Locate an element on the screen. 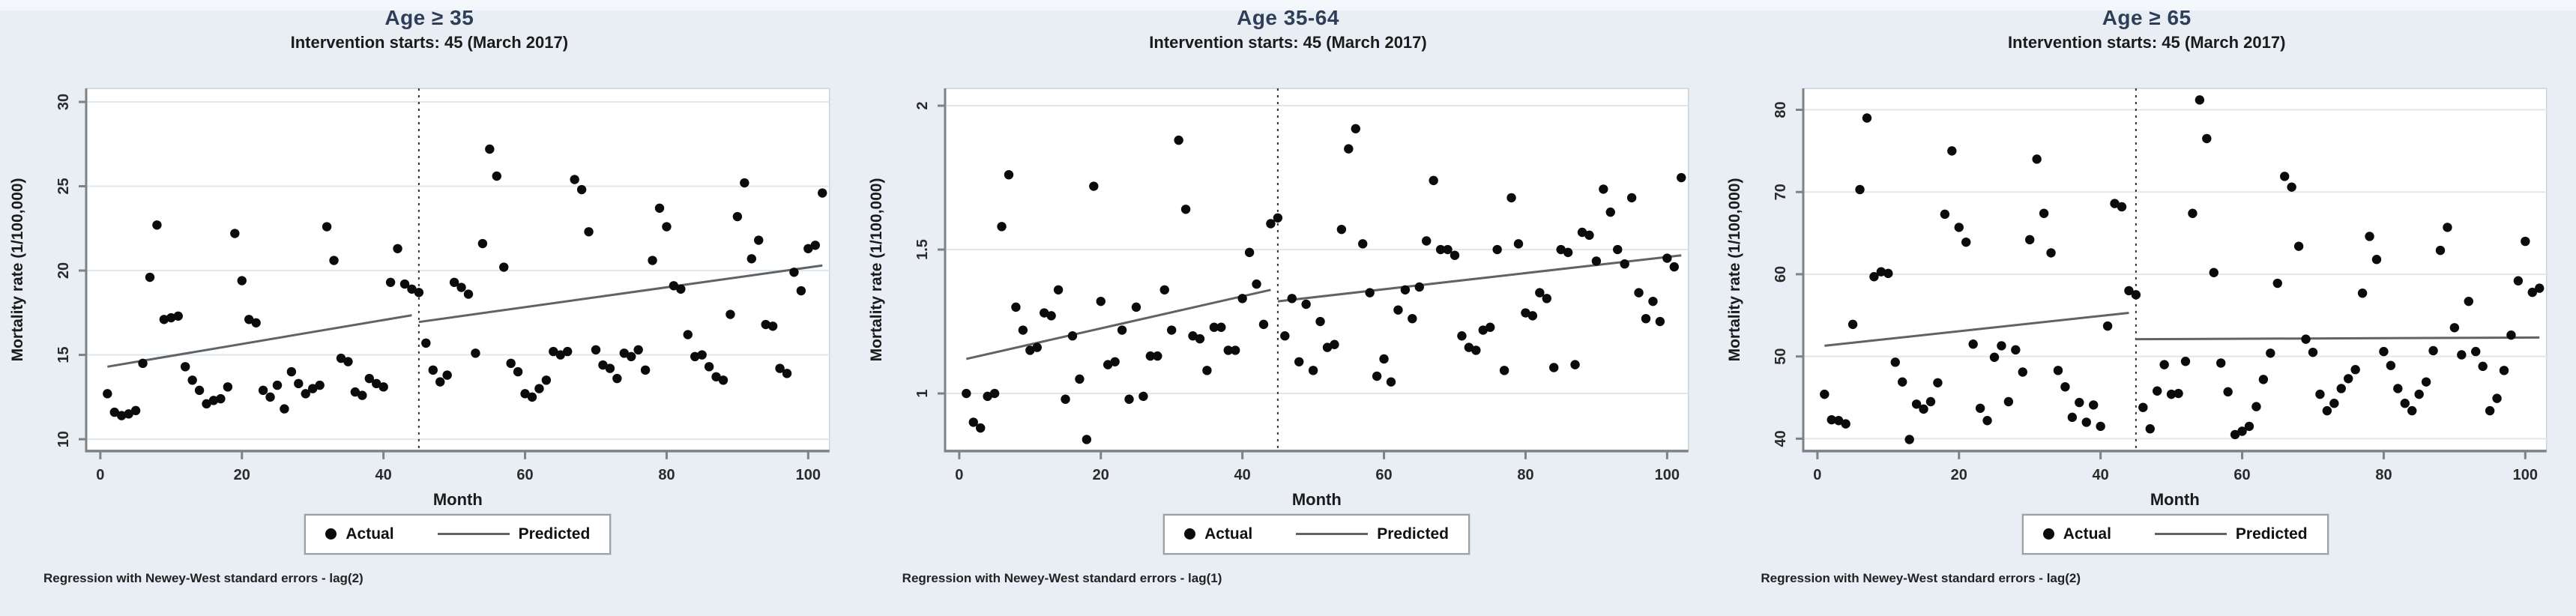 The height and width of the screenshot is (616, 2576). svg-text: 50 is located at coordinates (1781, 356).